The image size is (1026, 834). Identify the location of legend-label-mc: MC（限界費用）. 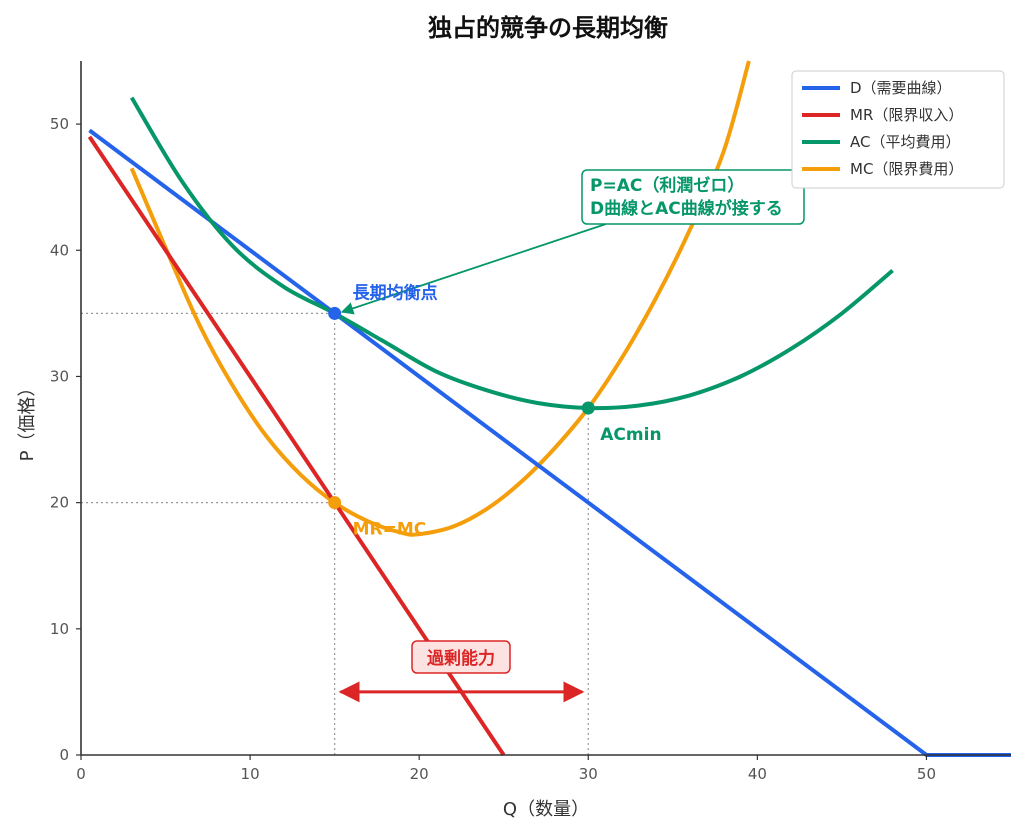
(906, 169).